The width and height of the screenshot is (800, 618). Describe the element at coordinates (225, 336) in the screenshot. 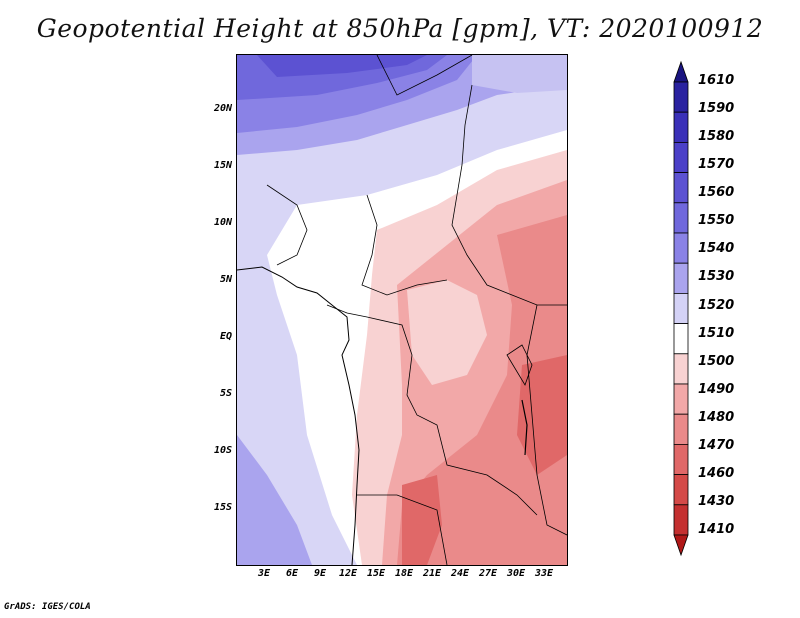

I see `lat-label-eq: EQ` at that location.